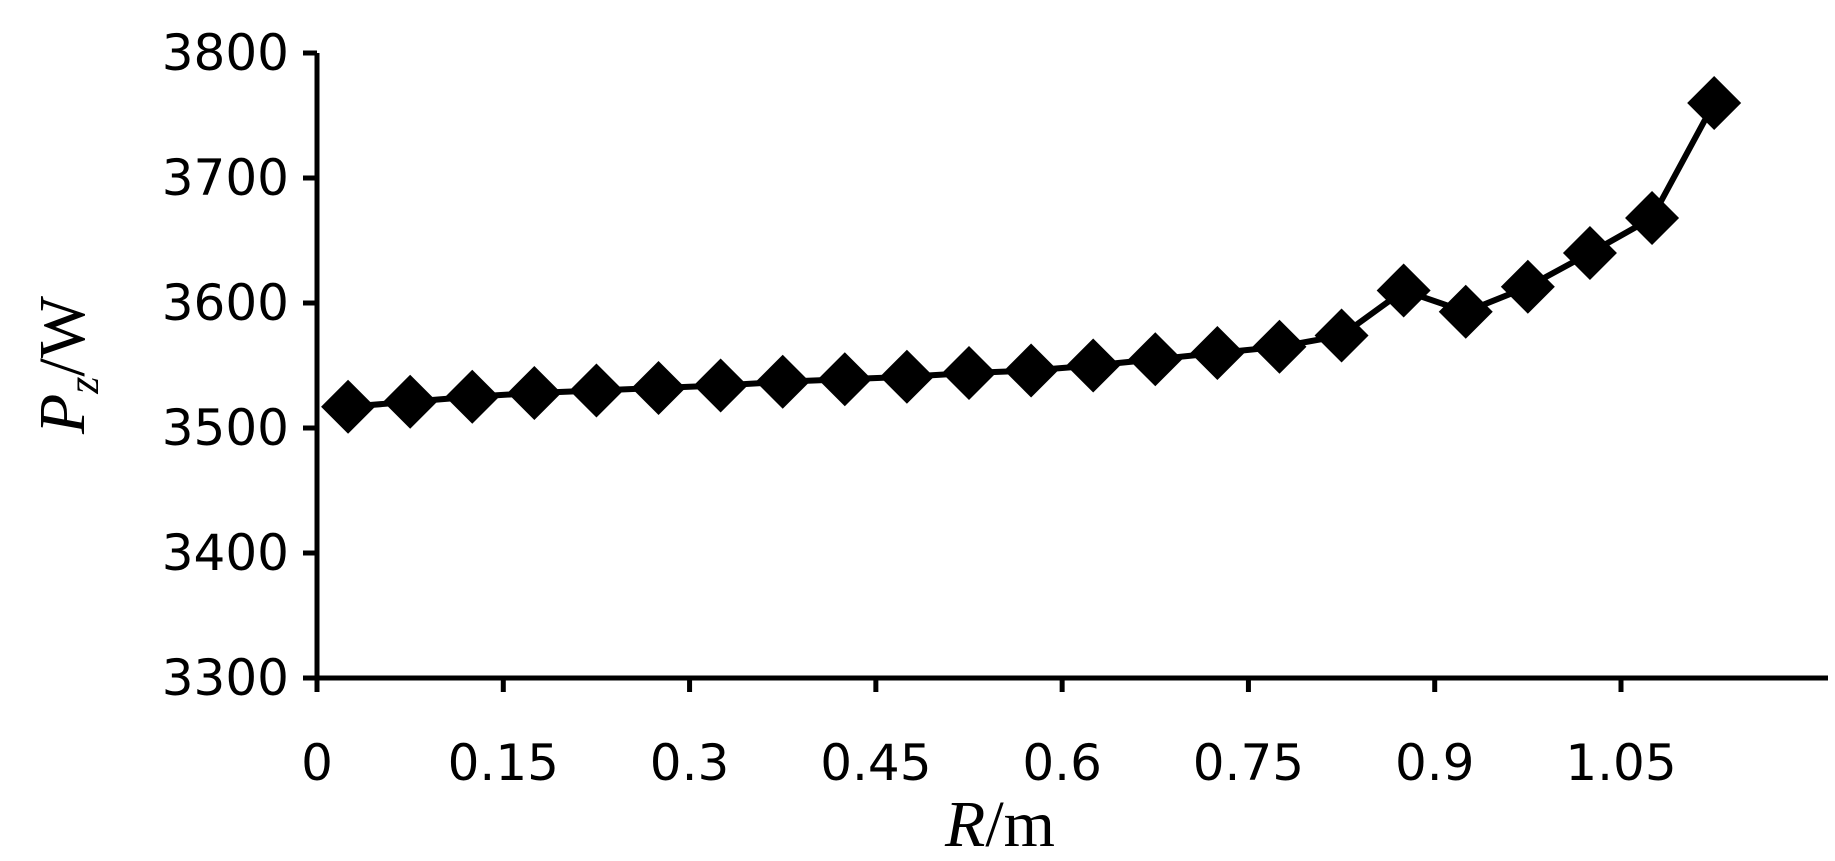  I want to click on y-tick-label: 3700, so click(225, 178).